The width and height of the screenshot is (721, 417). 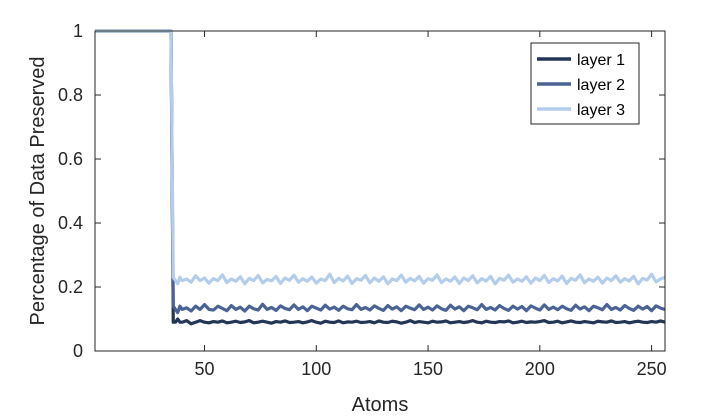 I want to click on x-tick-label: 100, so click(x=316, y=369).